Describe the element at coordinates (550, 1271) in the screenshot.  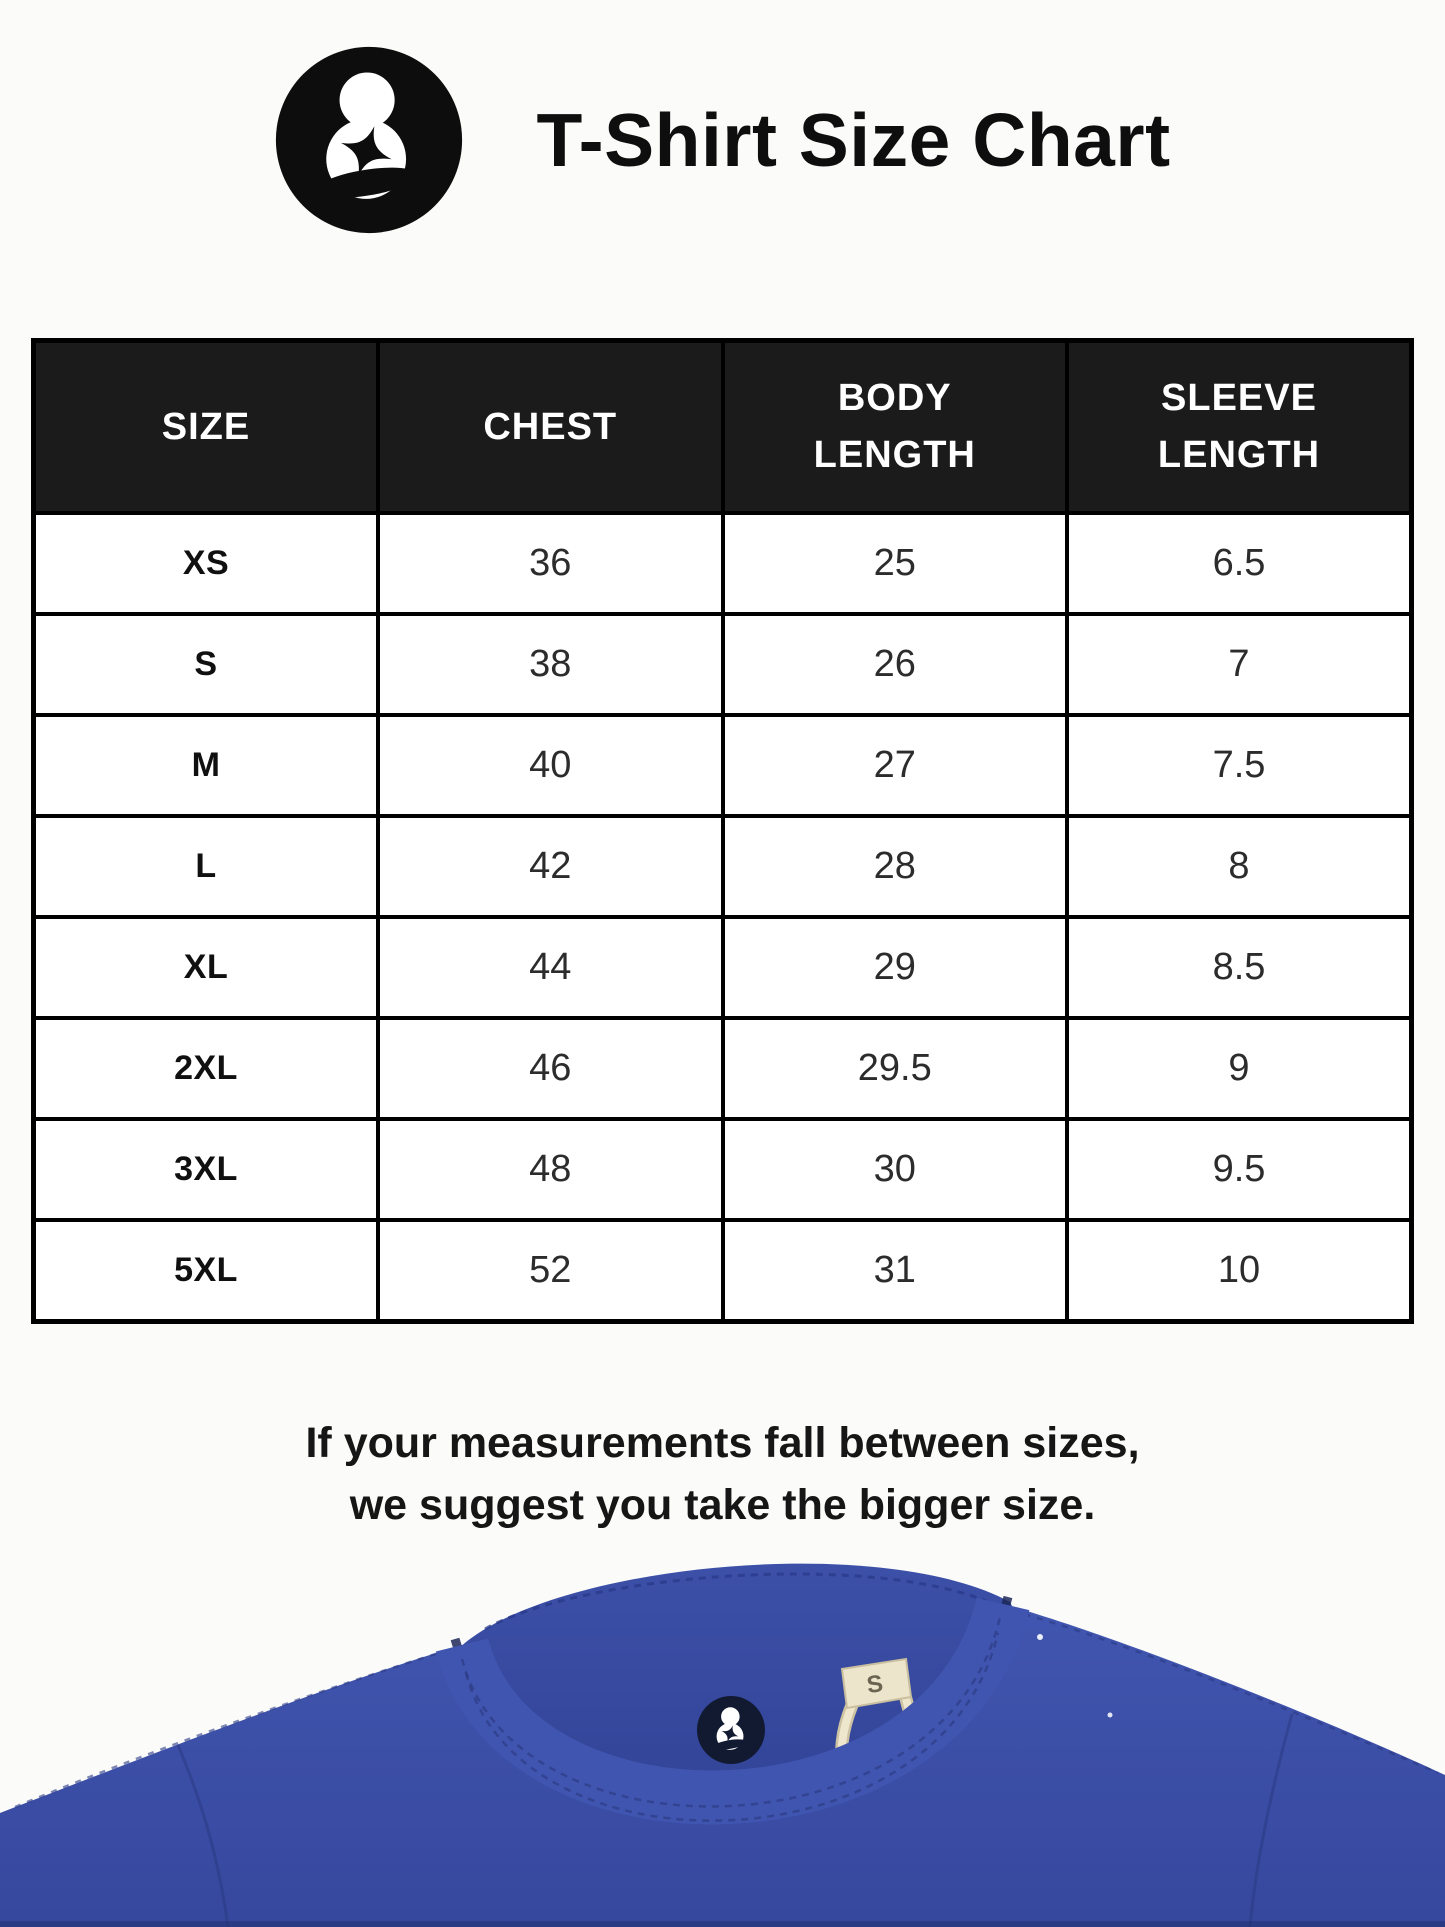
I see `chest-cell: 52` at that location.